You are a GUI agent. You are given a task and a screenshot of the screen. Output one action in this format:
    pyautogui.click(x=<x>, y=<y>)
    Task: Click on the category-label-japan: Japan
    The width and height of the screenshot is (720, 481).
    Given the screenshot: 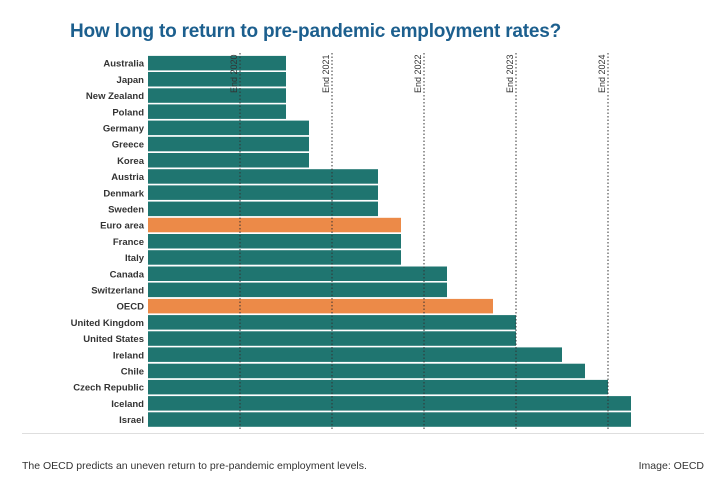 What is the action you would take?
    pyautogui.click(x=131, y=80)
    